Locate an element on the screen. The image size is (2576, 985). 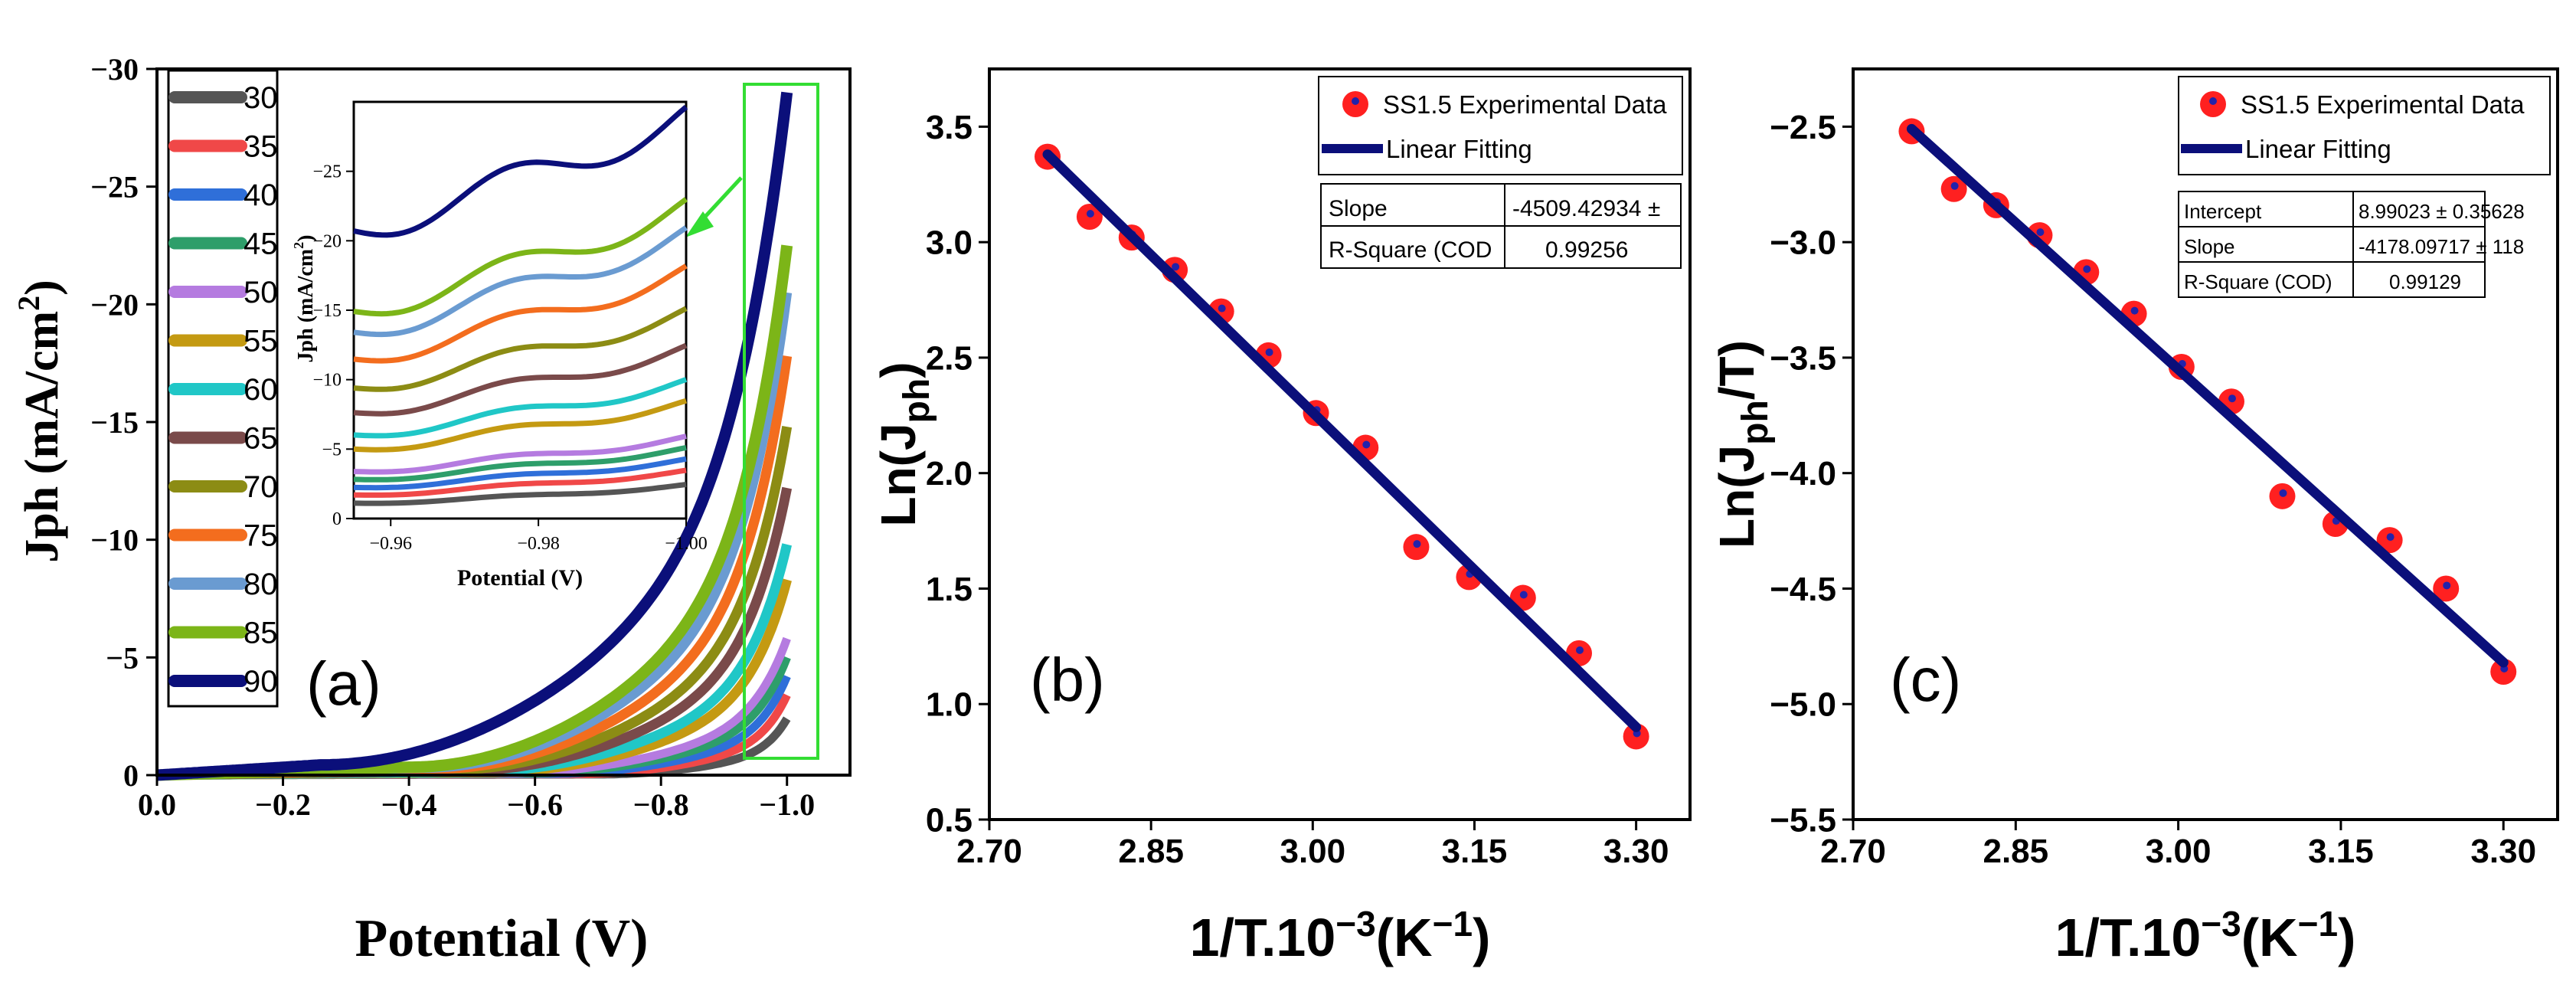
stats-table-cell: 8.99023 ± 0.35628 is located at coordinates (2442, 211).